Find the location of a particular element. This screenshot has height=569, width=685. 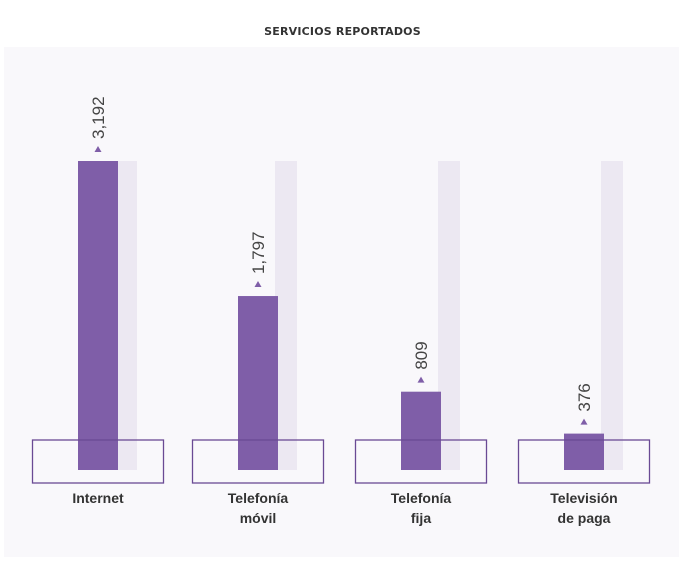

category-label: de paga is located at coordinates (584, 518).